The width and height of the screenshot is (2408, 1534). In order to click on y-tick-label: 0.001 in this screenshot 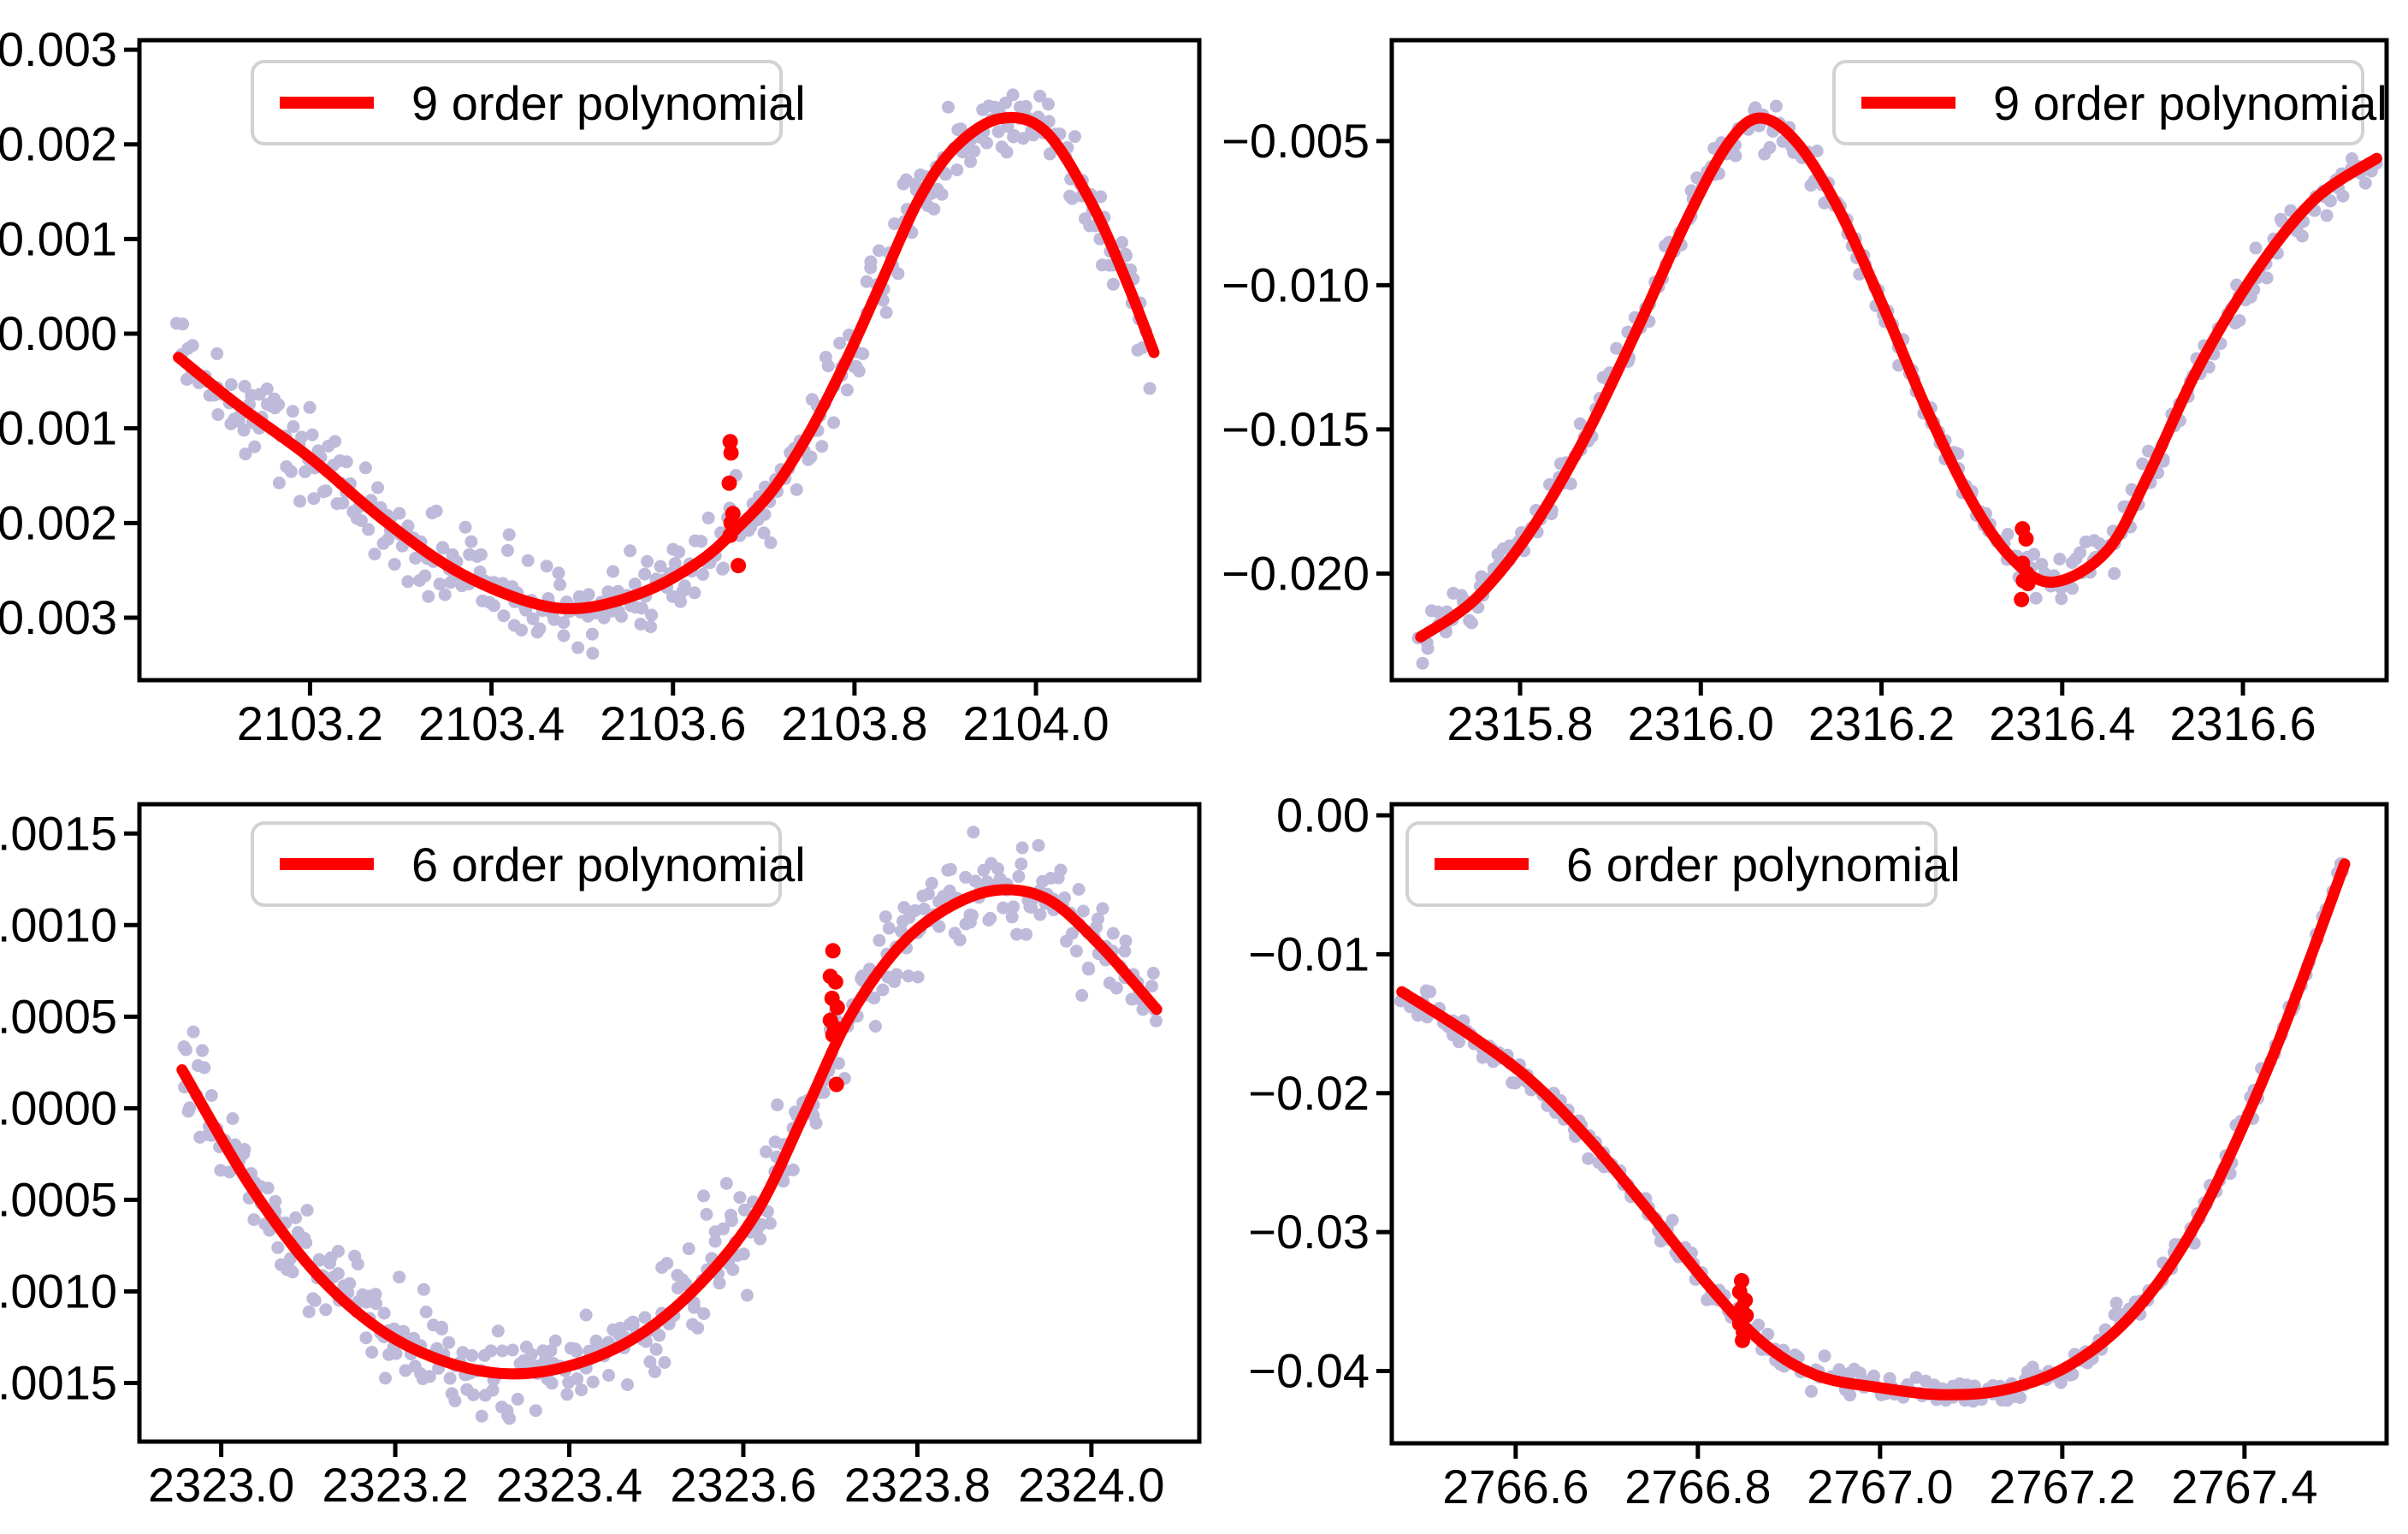, I will do `click(58, 238)`.